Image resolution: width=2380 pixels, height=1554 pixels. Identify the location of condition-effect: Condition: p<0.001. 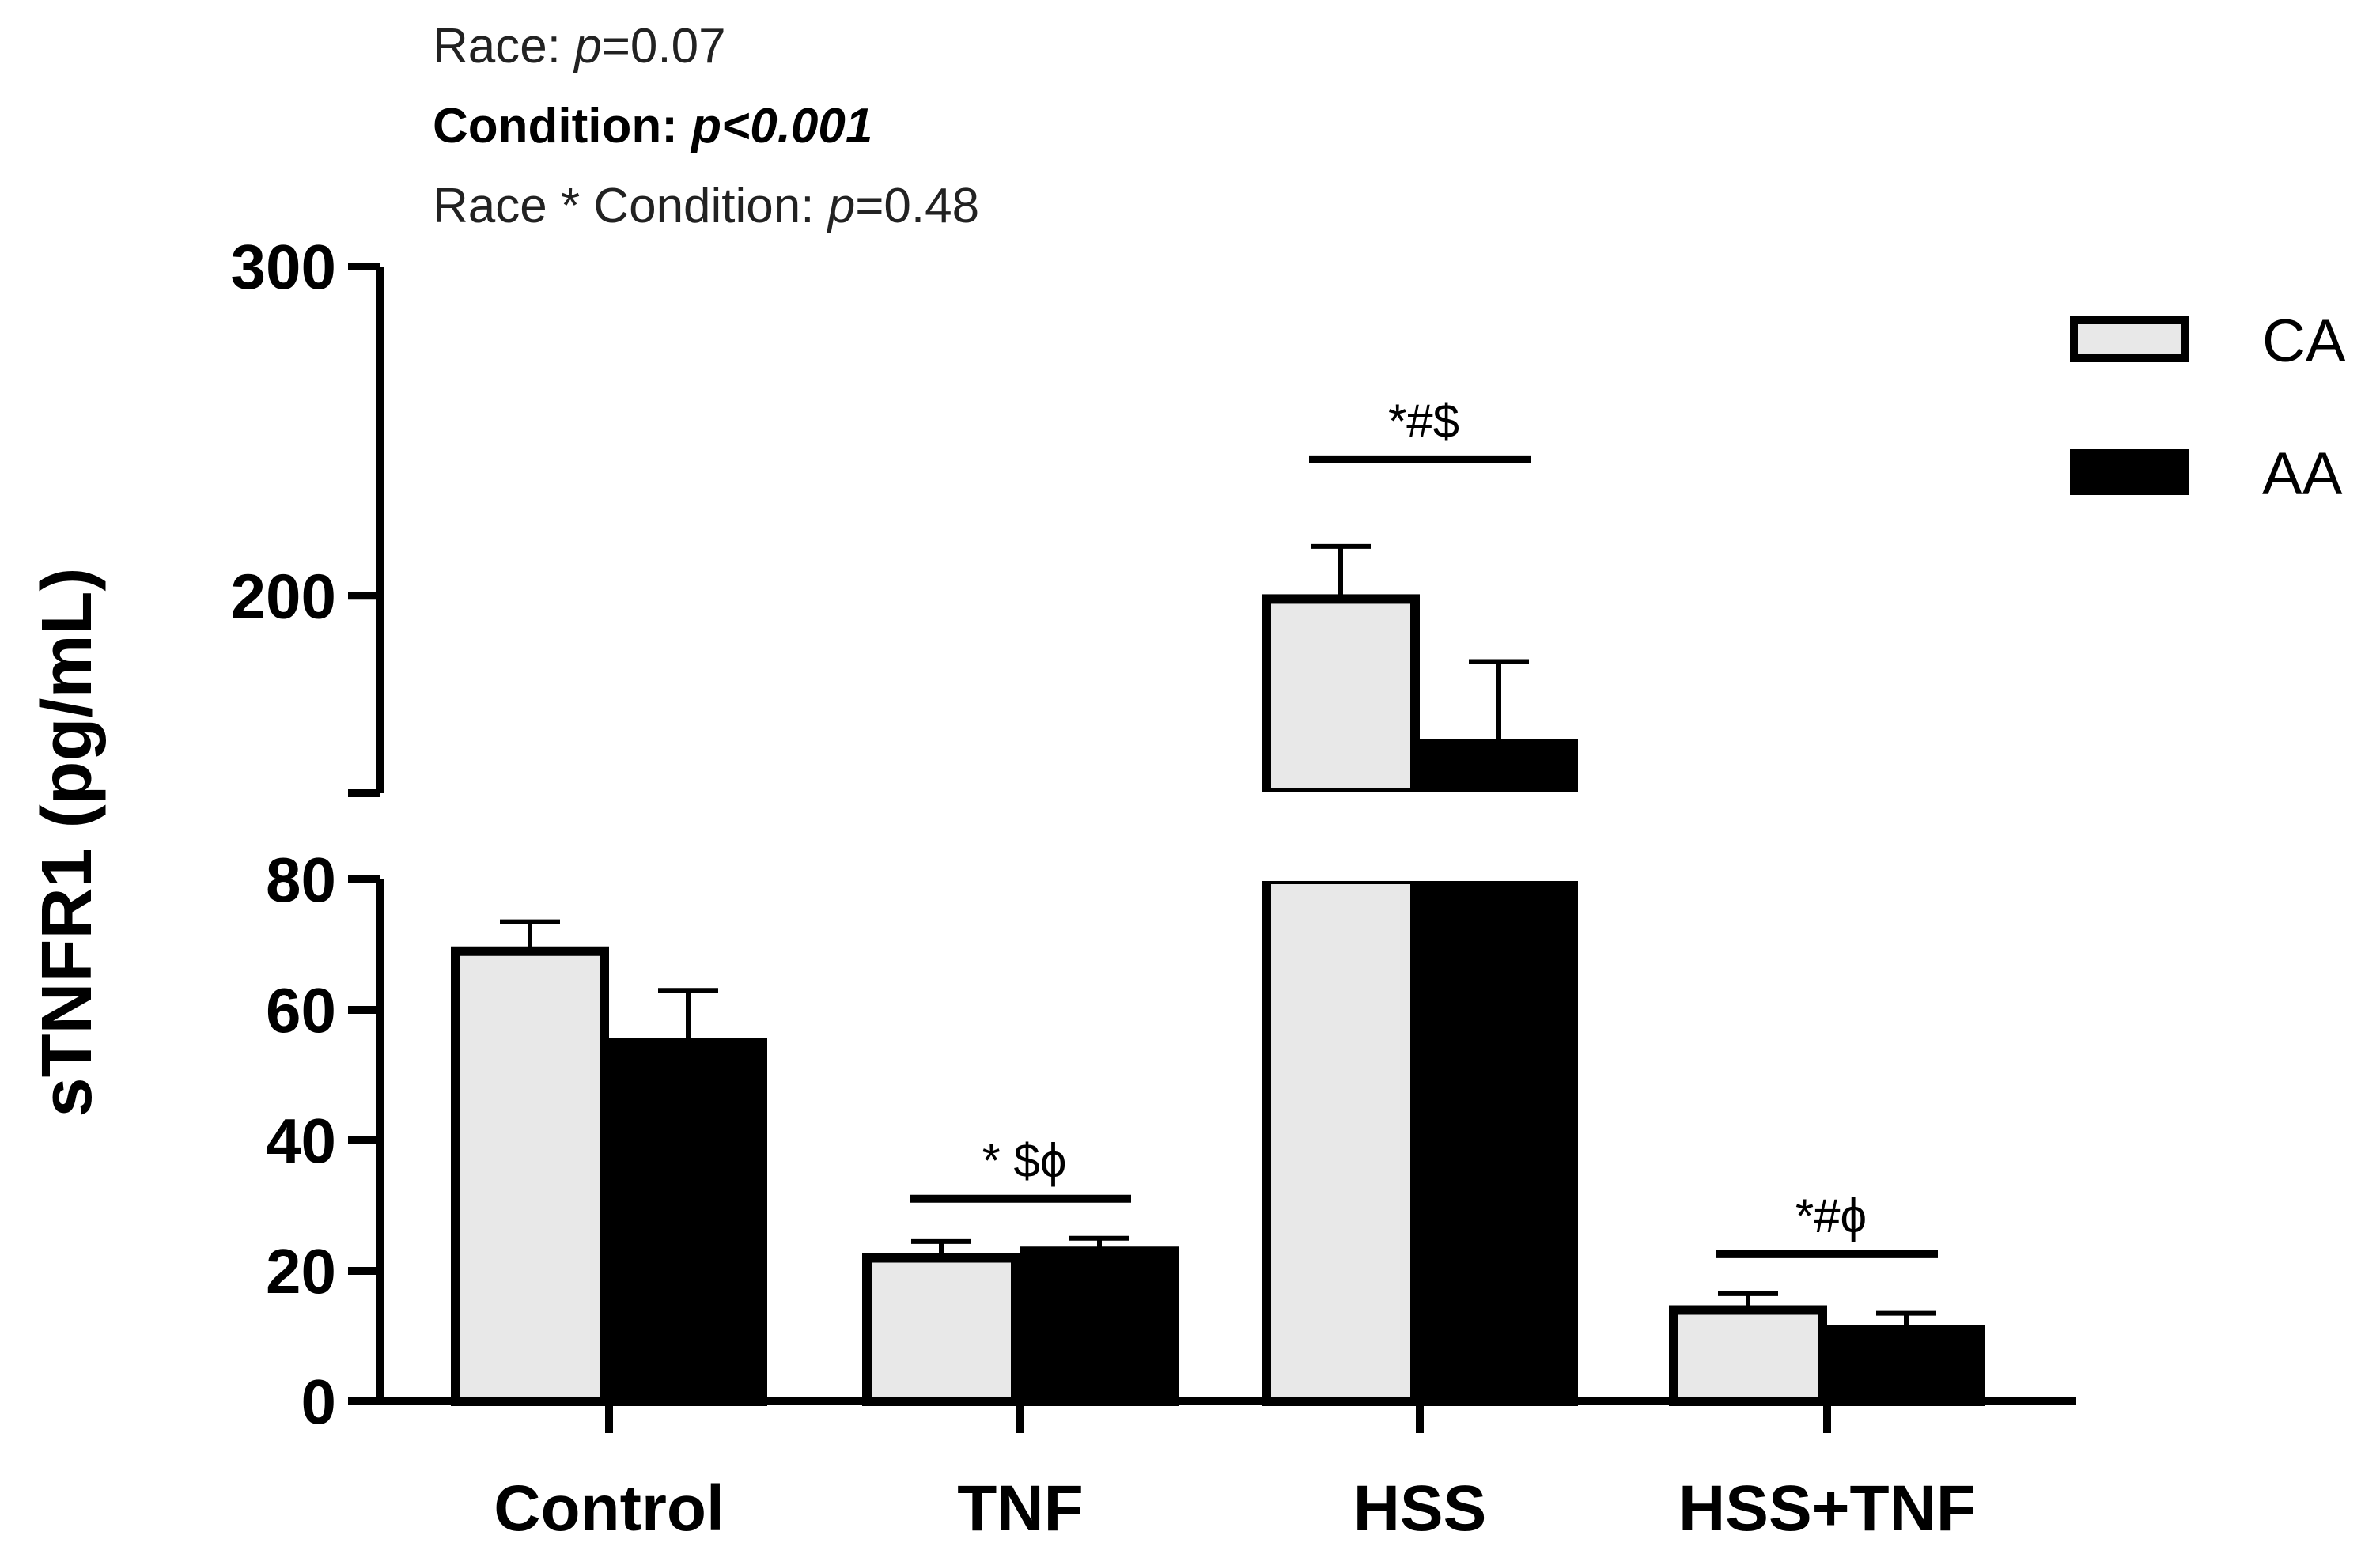
(653, 126).